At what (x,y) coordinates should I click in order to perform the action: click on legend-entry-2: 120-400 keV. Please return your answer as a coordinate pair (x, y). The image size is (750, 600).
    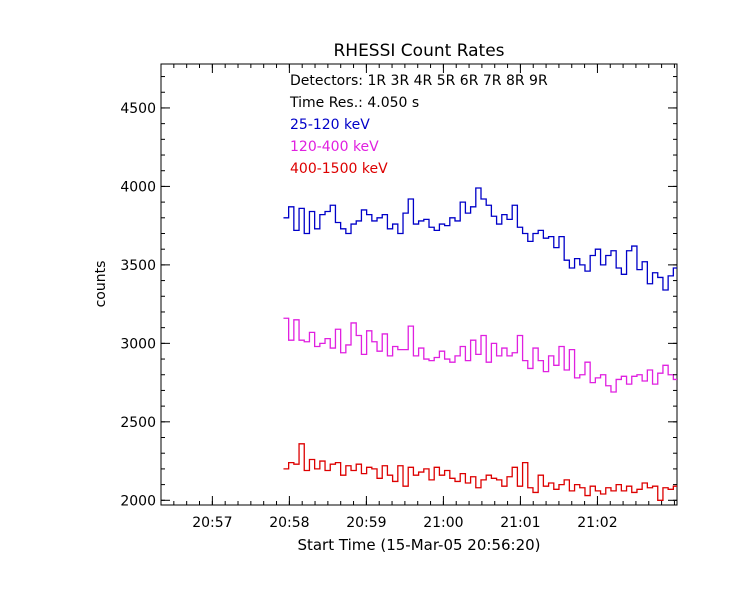
    Looking at the image, I should click on (334, 147).